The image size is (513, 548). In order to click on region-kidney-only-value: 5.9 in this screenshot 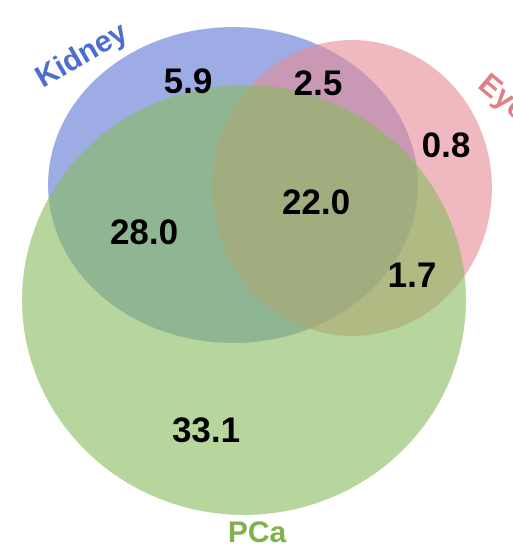, I will do `click(188, 81)`.